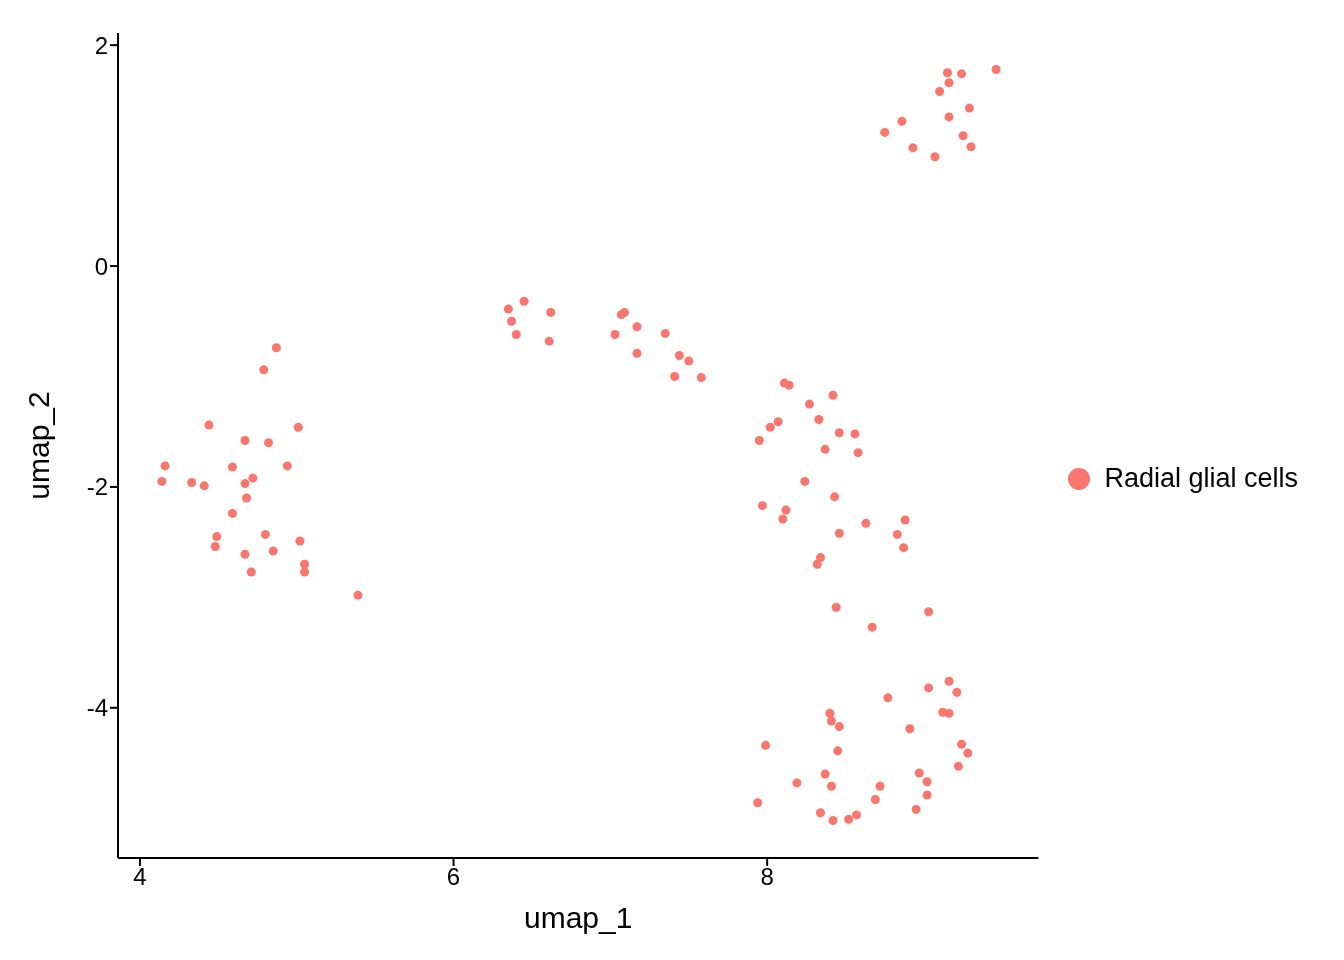  What do you see at coordinates (101, 45) in the screenshot?
I see `y-tick-label: 2` at bounding box center [101, 45].